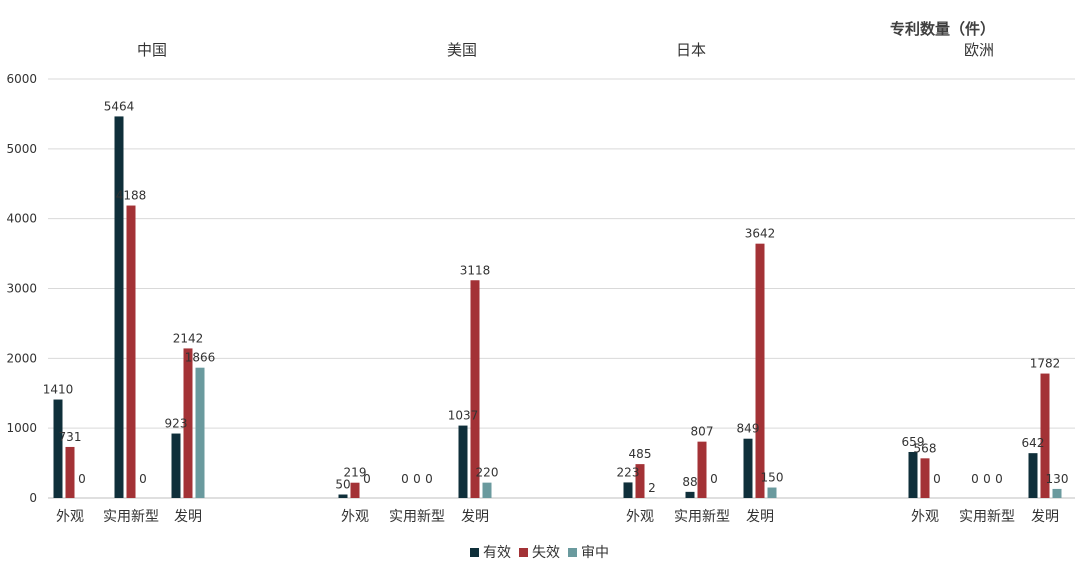 The image size is (1091, 574). What do you see at coordinates (58, 390) in the screenshot?
I see `data-label: 1410` at bounding box center [58, 390].